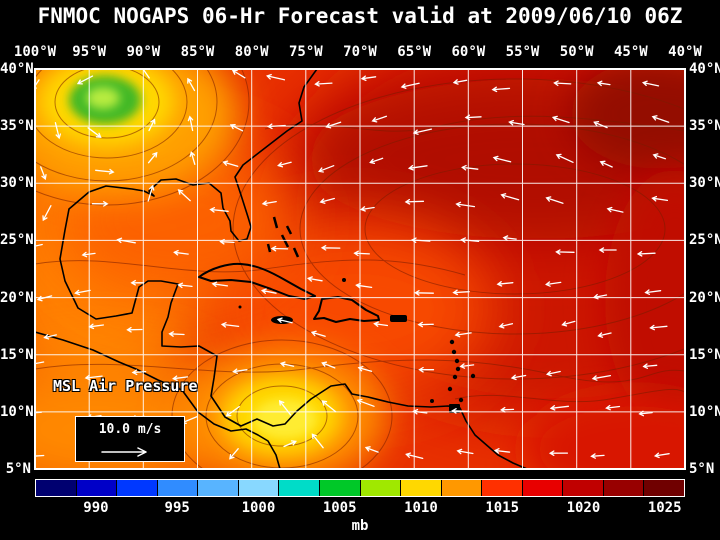 The image size is (720, 540). I want to click on wind-reference-arrow-icon, so click(124, 452).